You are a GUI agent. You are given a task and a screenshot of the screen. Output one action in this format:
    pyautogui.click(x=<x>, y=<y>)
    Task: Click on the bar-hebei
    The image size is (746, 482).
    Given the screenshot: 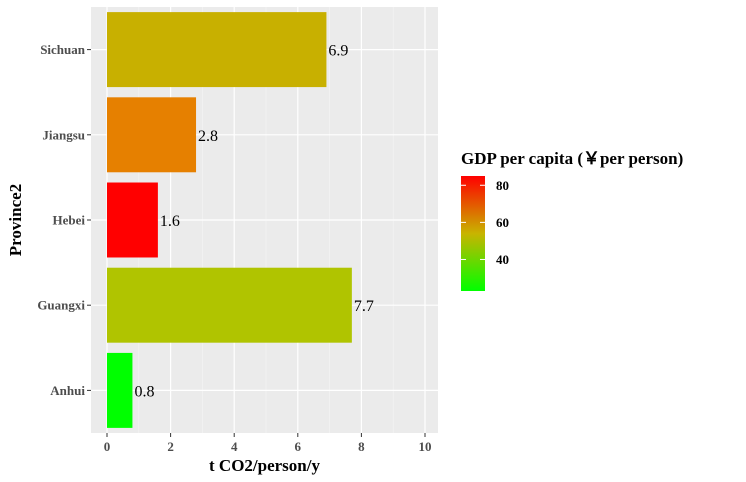 What is the action you would take?
    pyautogui.click(x=132, y=220)
    